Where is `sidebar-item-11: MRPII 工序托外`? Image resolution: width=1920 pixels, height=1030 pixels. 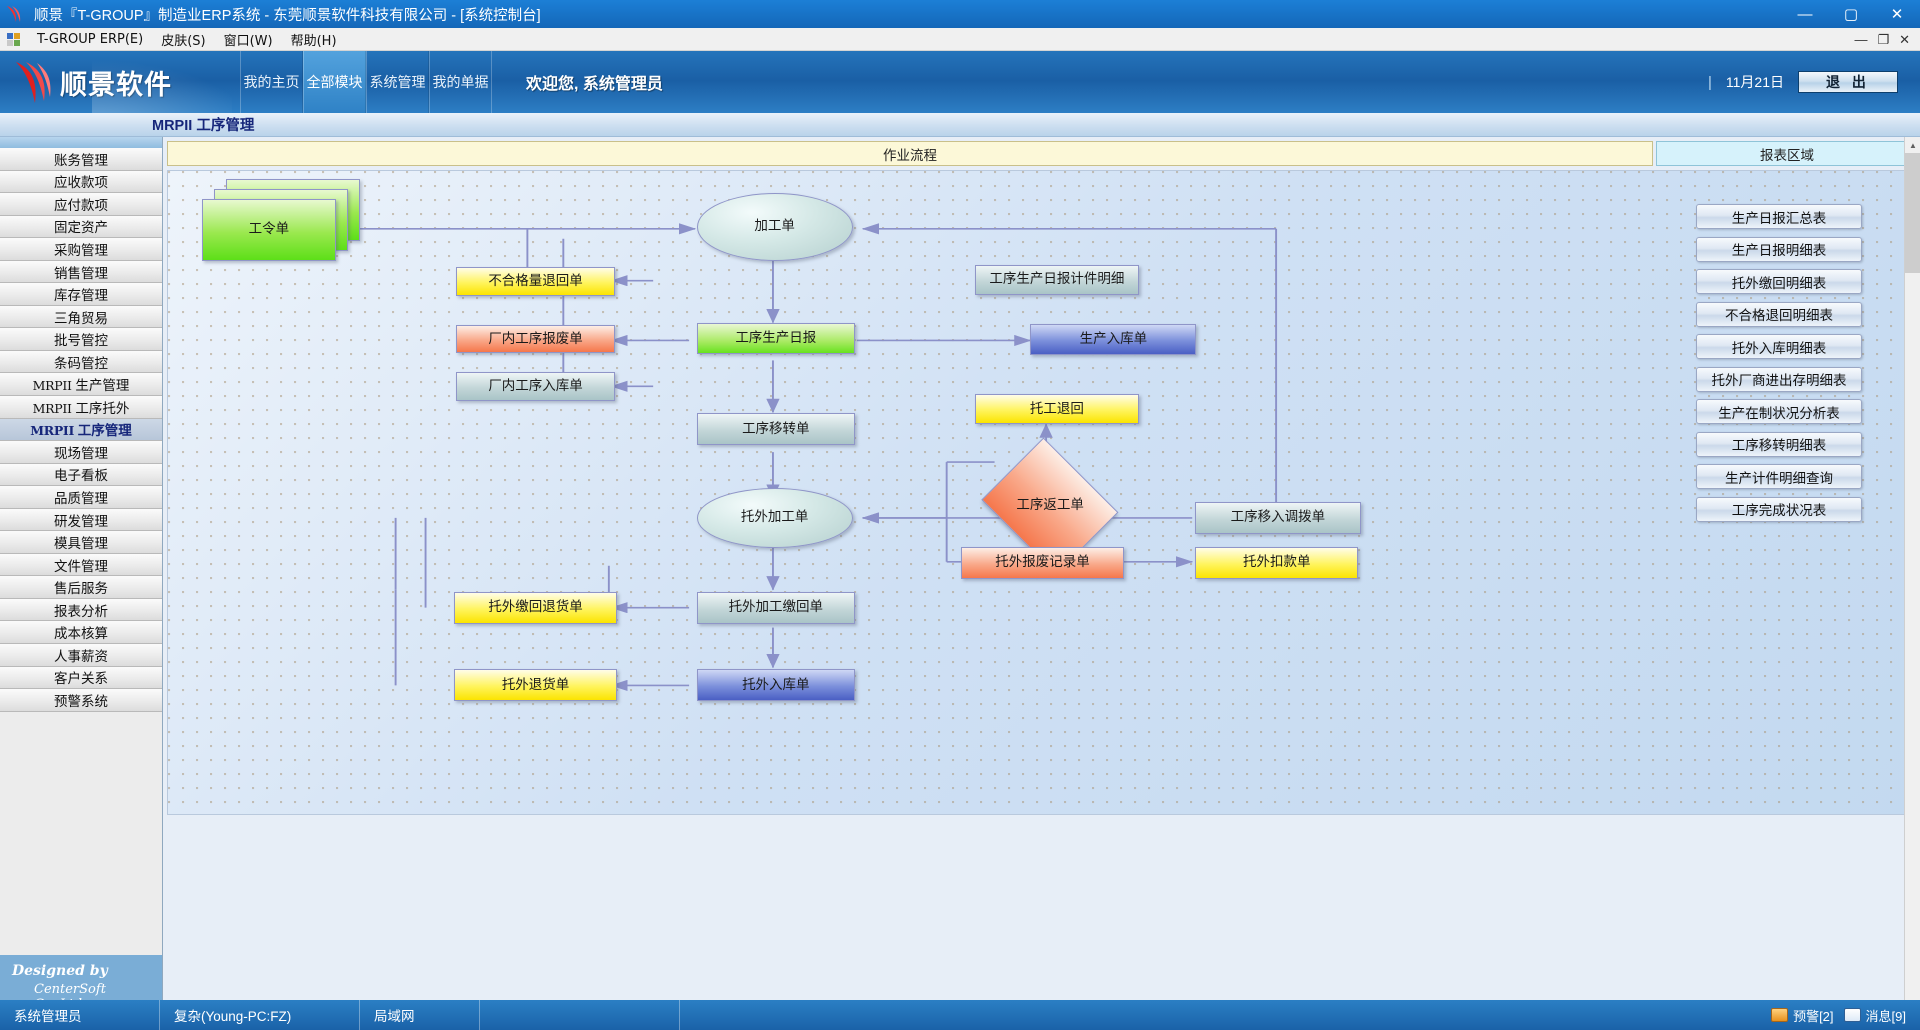 sidebar-item-11: MRPII 工序托外 is located at coordinates (81, 407).